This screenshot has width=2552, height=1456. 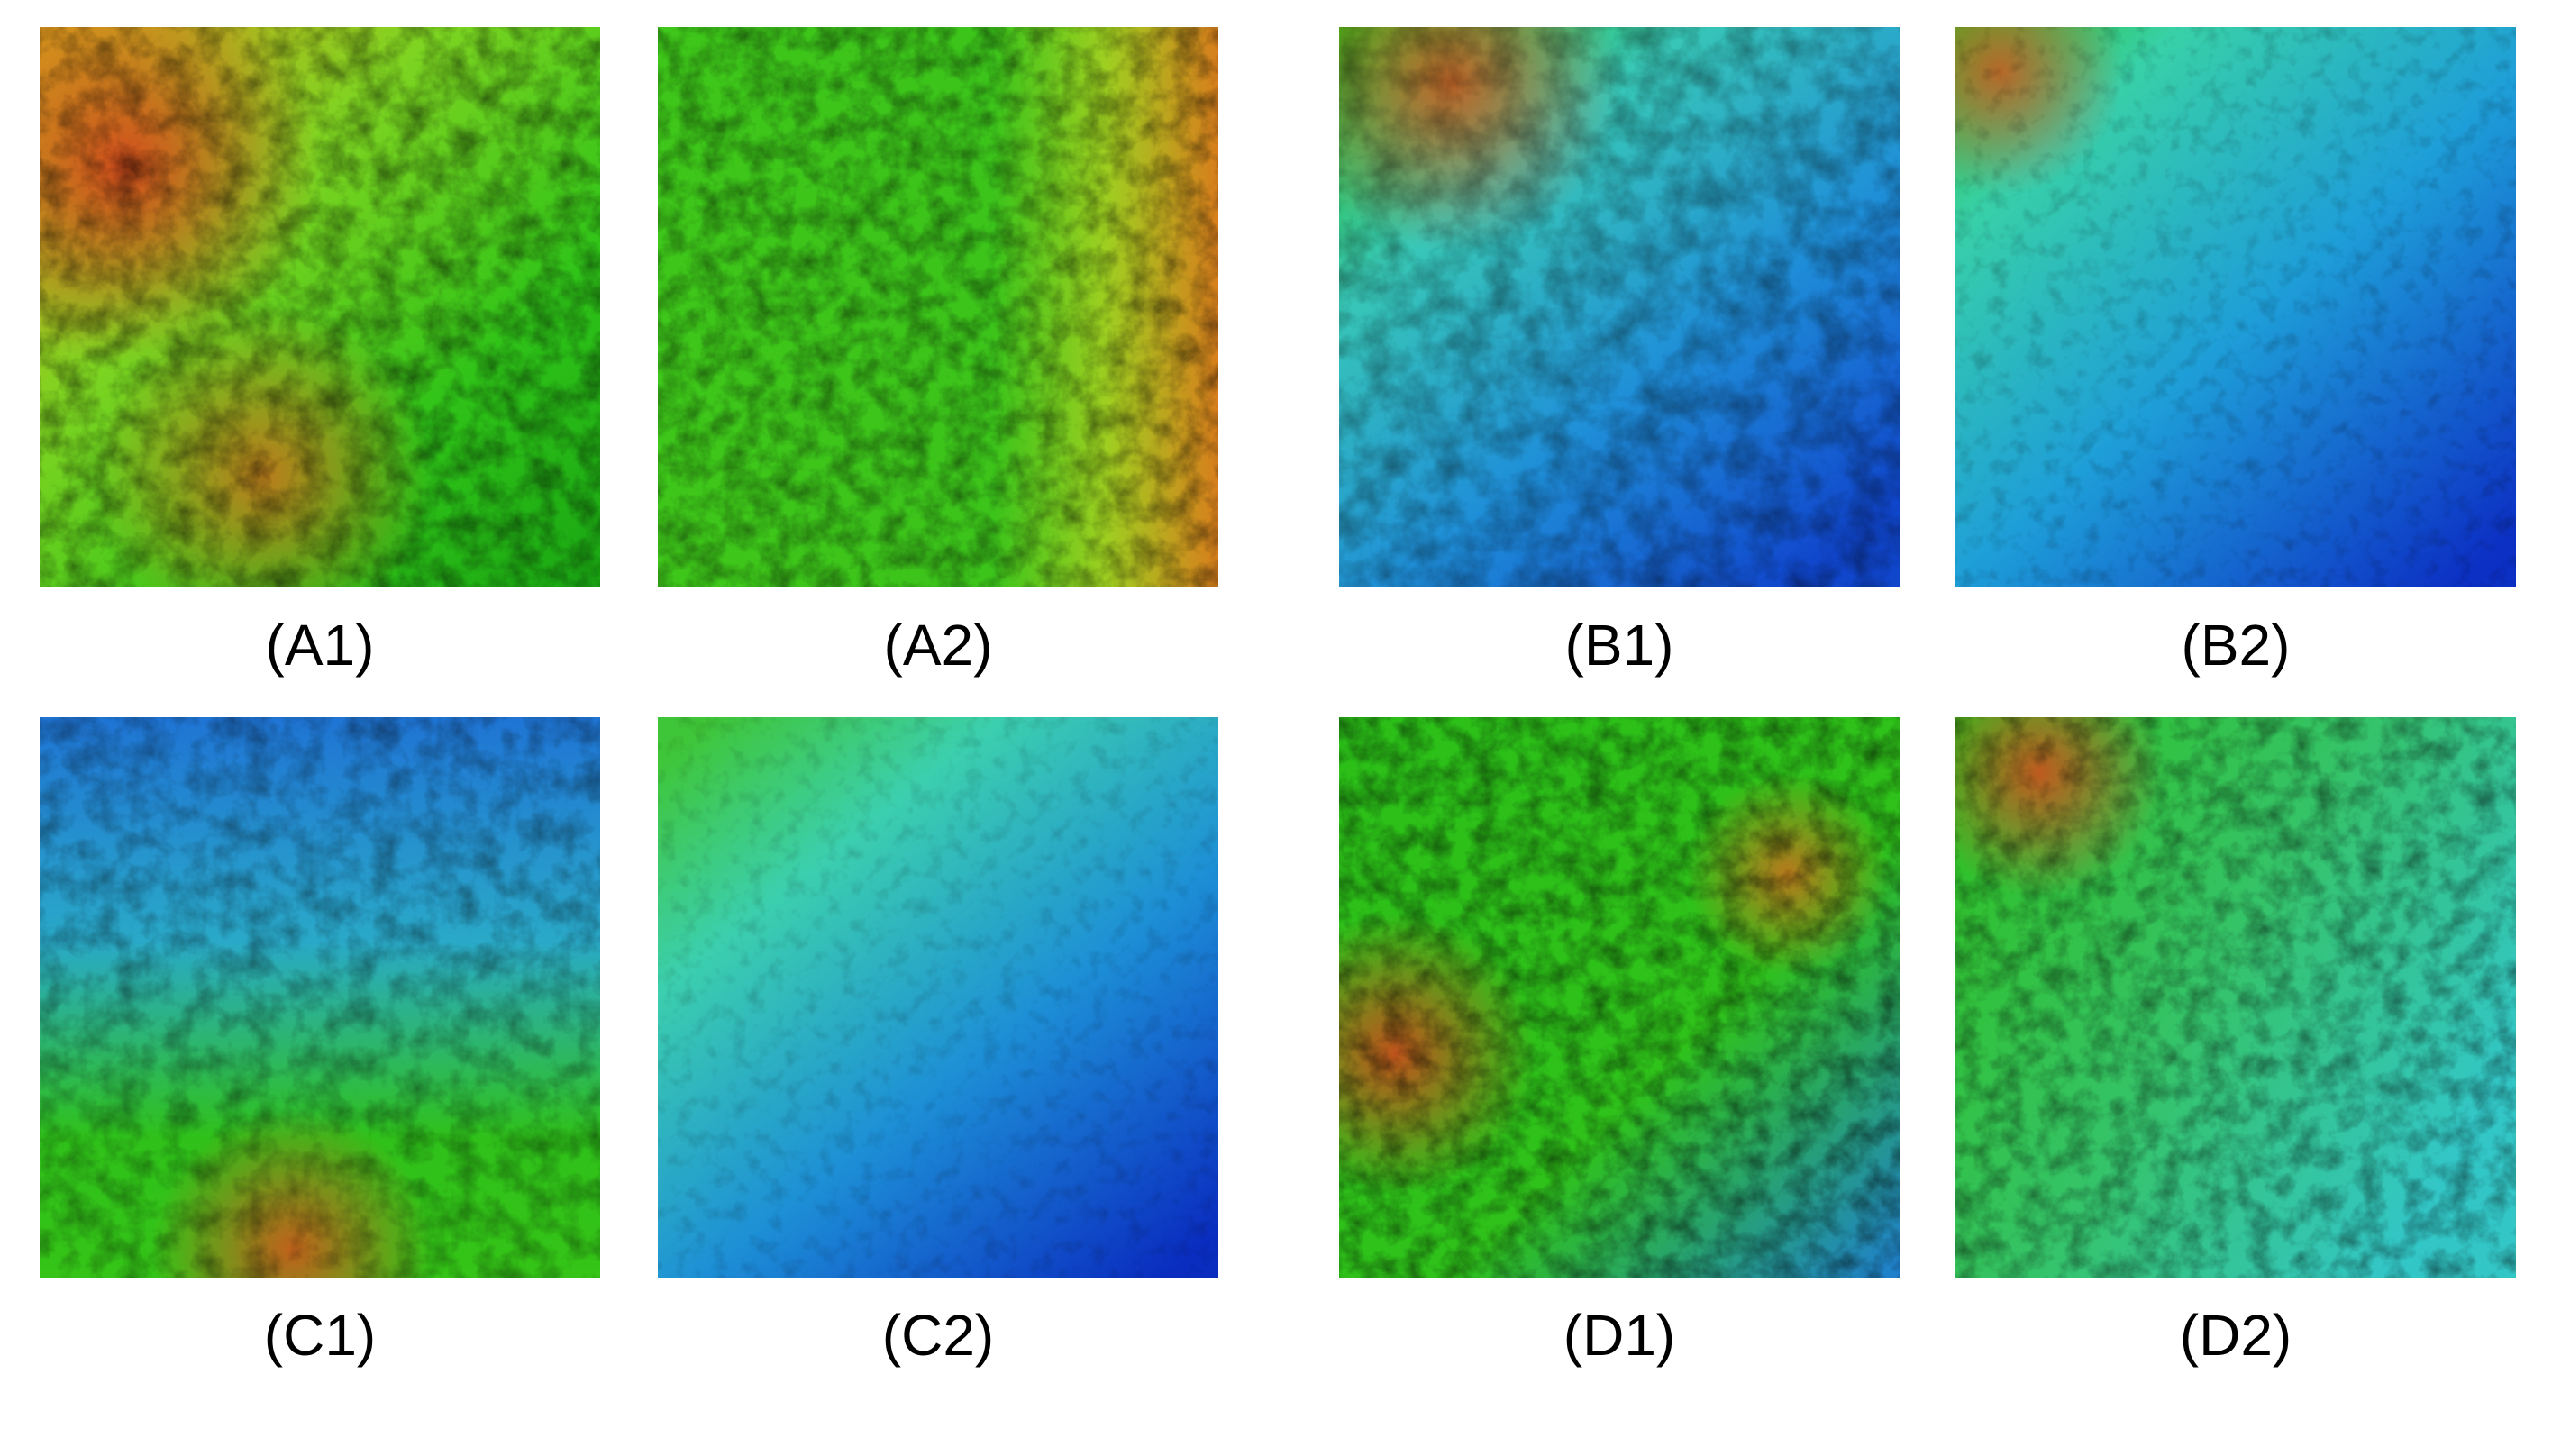 I want to click on panel-label-b1: (B1), so click(x=1619, y=646).